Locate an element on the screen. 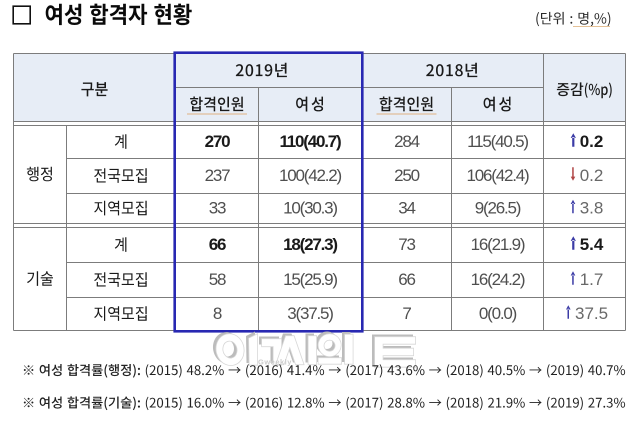 The image size is (640, 427). svg-text: 8 is located at coordinates (217, 313).